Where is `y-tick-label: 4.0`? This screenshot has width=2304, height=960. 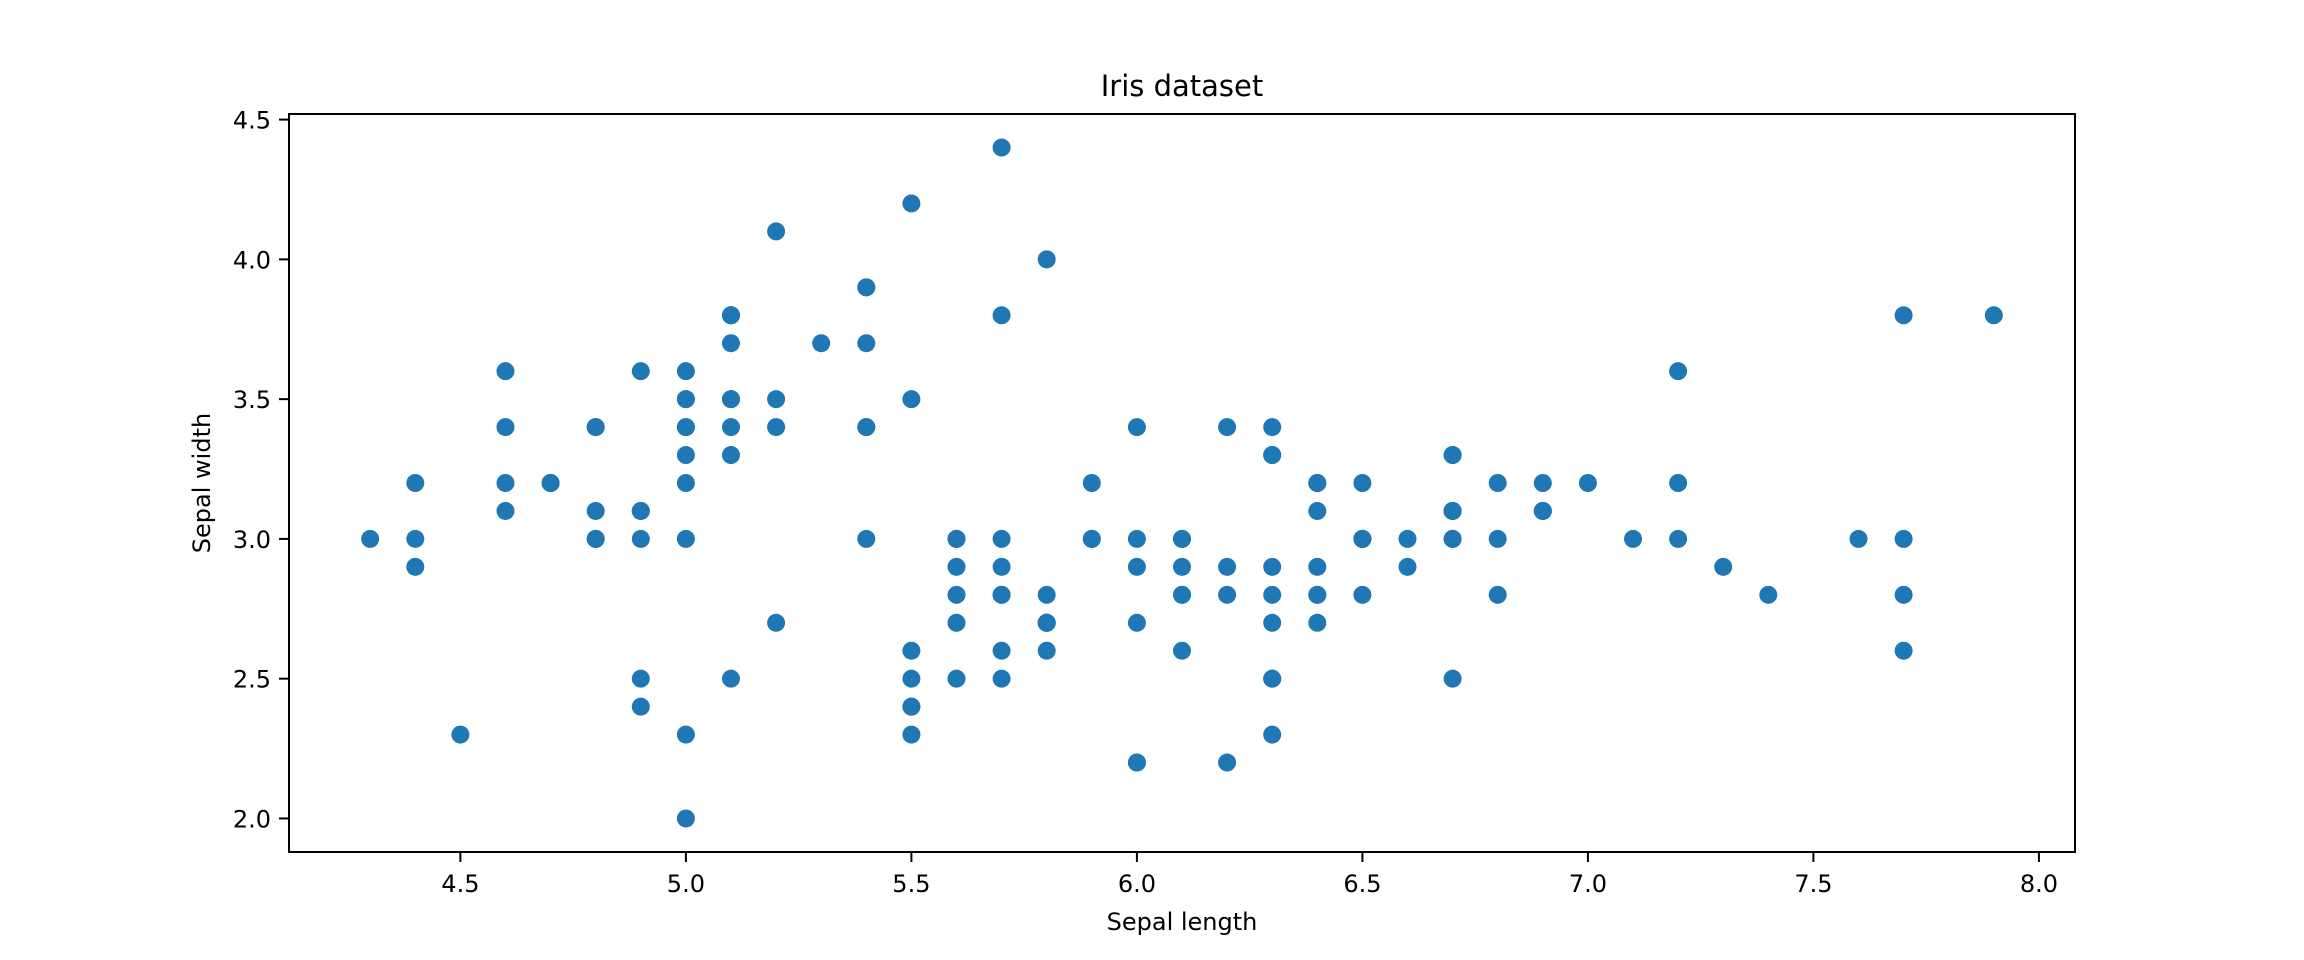 y-tick-label: 4.0 is located at coordinates (252, 260).